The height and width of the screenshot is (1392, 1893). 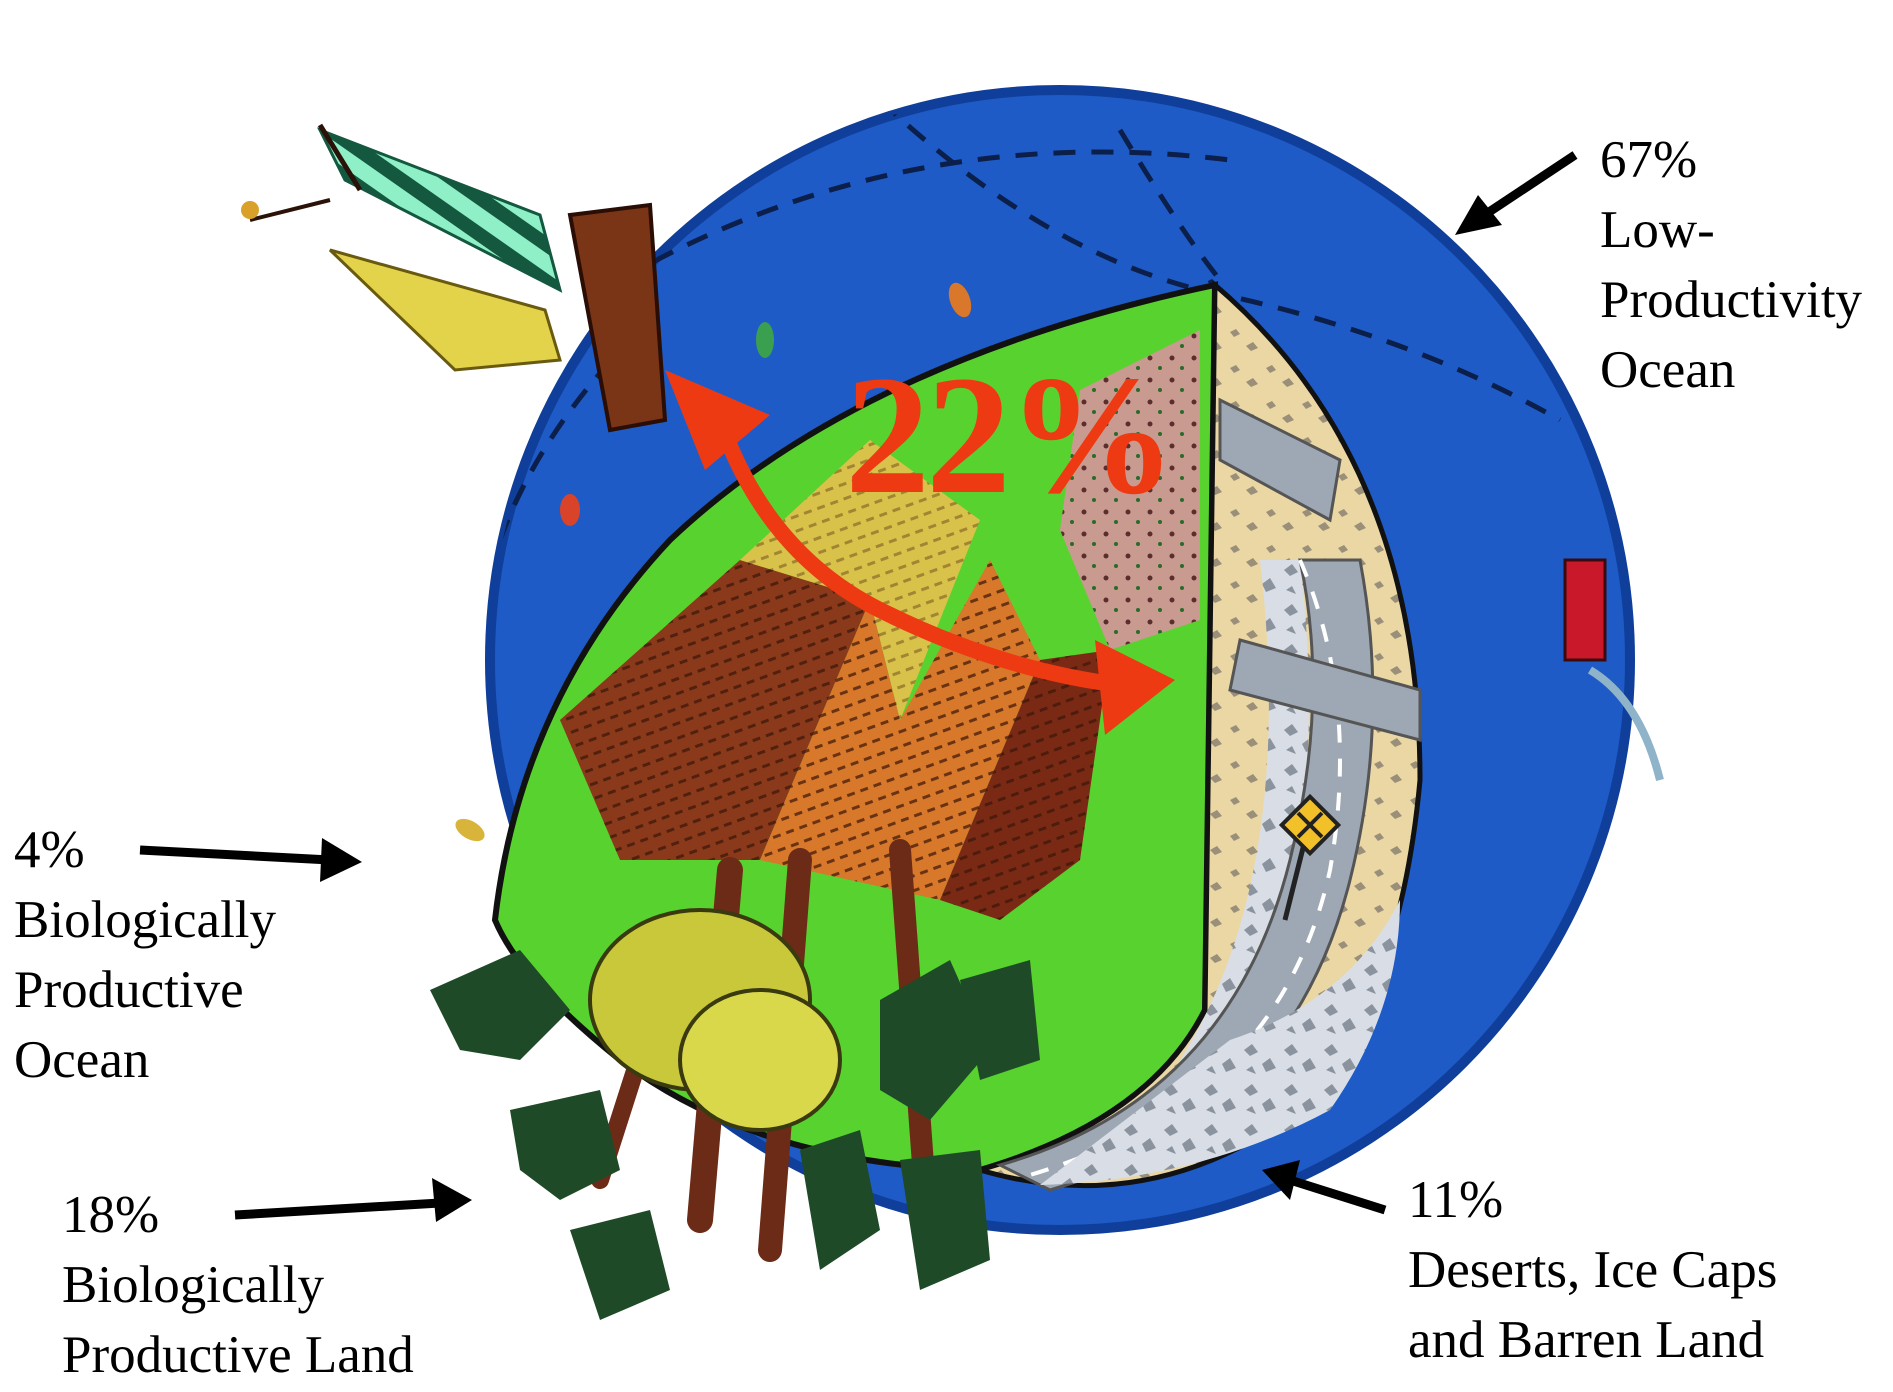 What do you see at coordinates (920, 552) in the screenshot?
I see `red-double-arrow` at bounding box center [920, 552].